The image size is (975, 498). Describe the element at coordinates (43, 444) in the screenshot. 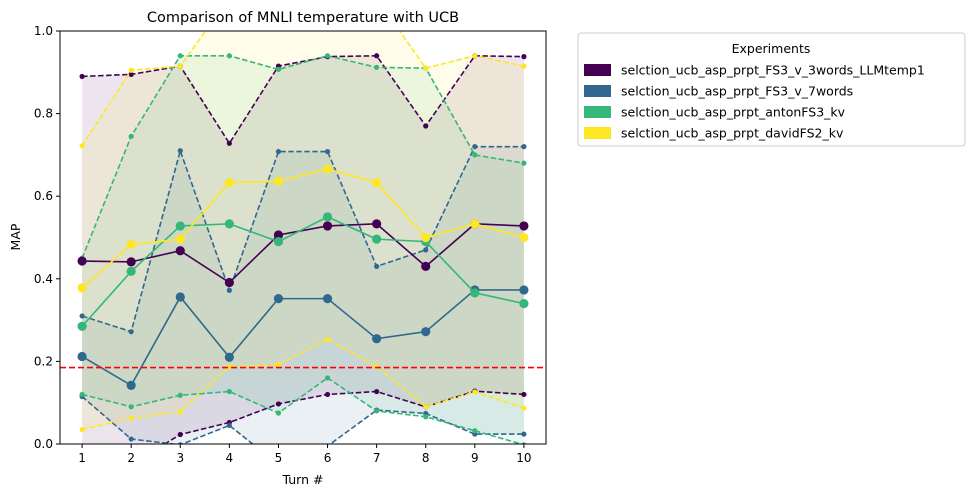

I see `y-tick-label: 0.0` at that location.